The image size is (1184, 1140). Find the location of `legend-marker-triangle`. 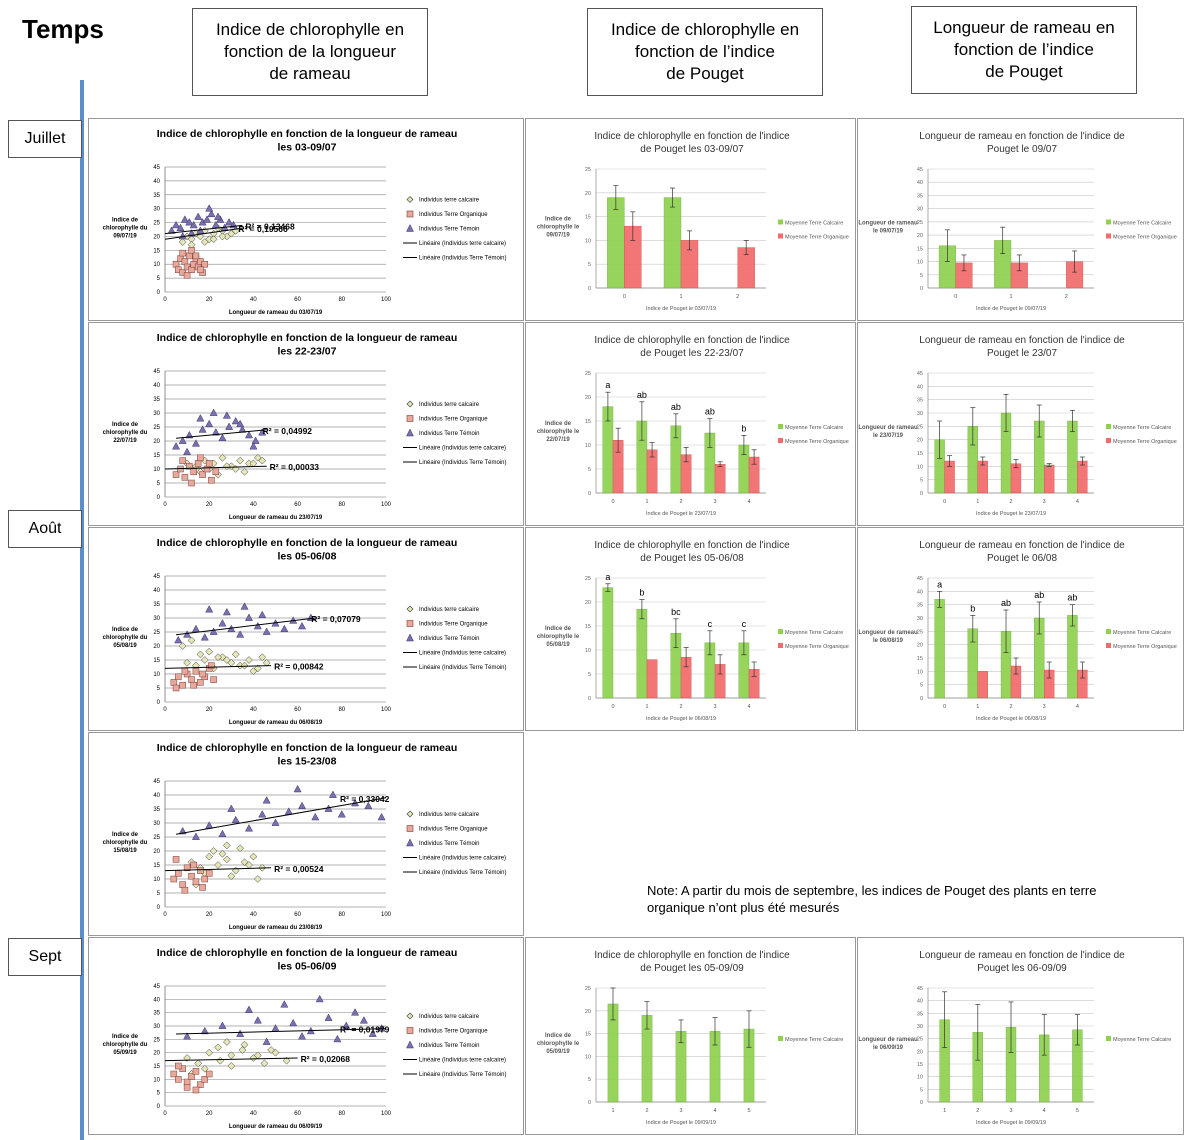

legend-marker-triangle is located at coordinates (410, 637).